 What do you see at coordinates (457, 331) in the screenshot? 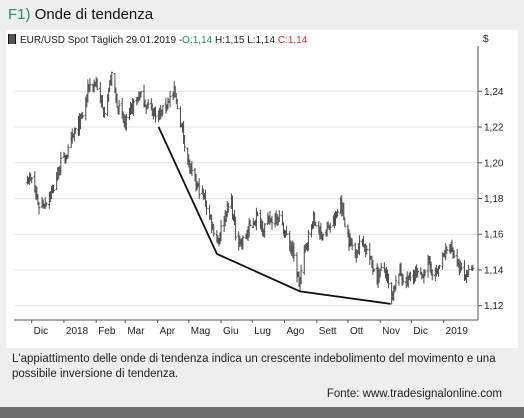
I see `x-tick-label: 2019` at bounding box center [457, 331].